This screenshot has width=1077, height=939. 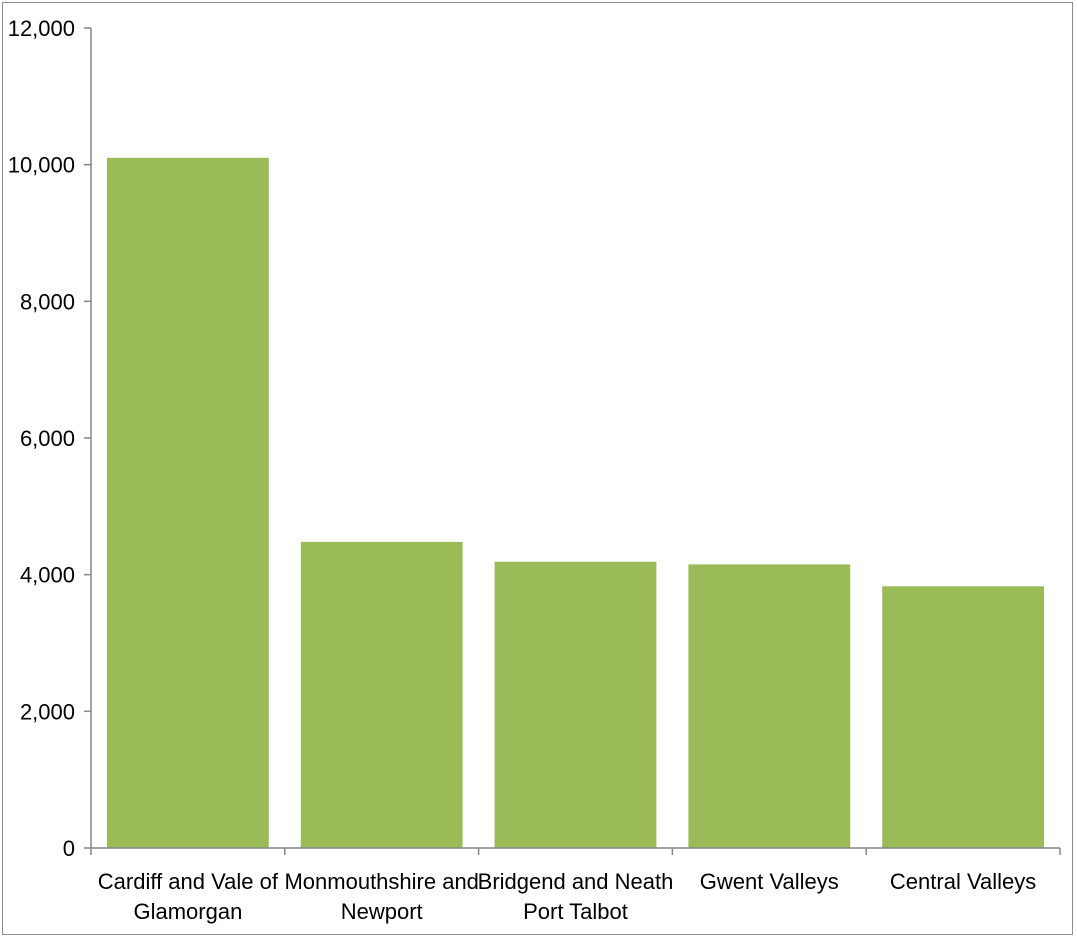 I want to click on y-tick-label: 12,000, so click(x=41, y=28).